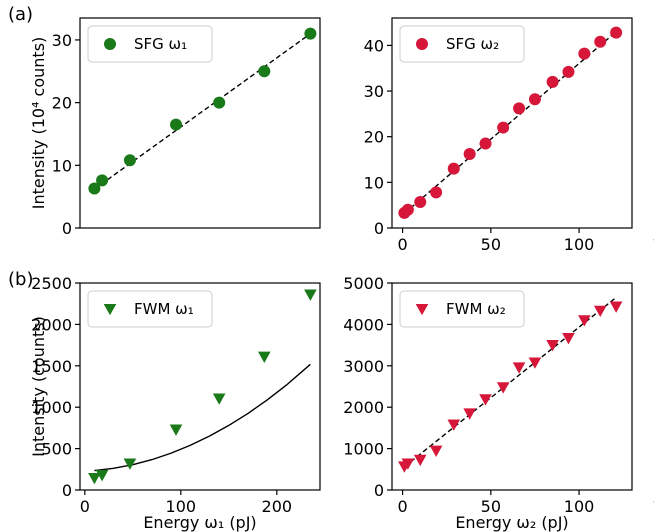 This screenshot has width=654, height=532. I want to click on y-axis-title: Intensity (10⁴ counts), so click(38, 123).